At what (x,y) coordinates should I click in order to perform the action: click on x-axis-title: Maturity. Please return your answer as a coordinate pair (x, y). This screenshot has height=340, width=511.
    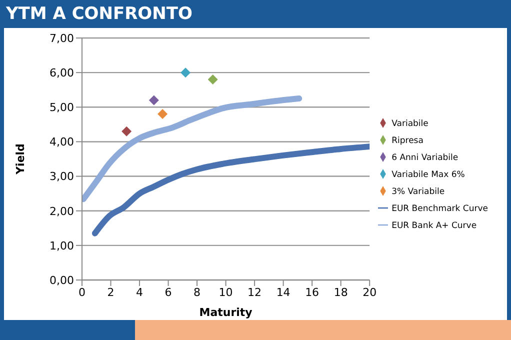
    Looking at the image, I should click on (225, 312).